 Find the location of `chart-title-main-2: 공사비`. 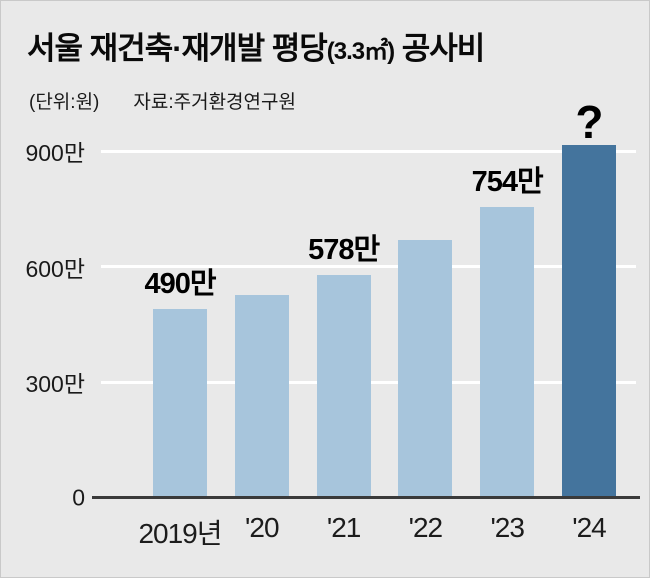

chart-title-main-2: 공사비 is located at coordinates (440, 48).